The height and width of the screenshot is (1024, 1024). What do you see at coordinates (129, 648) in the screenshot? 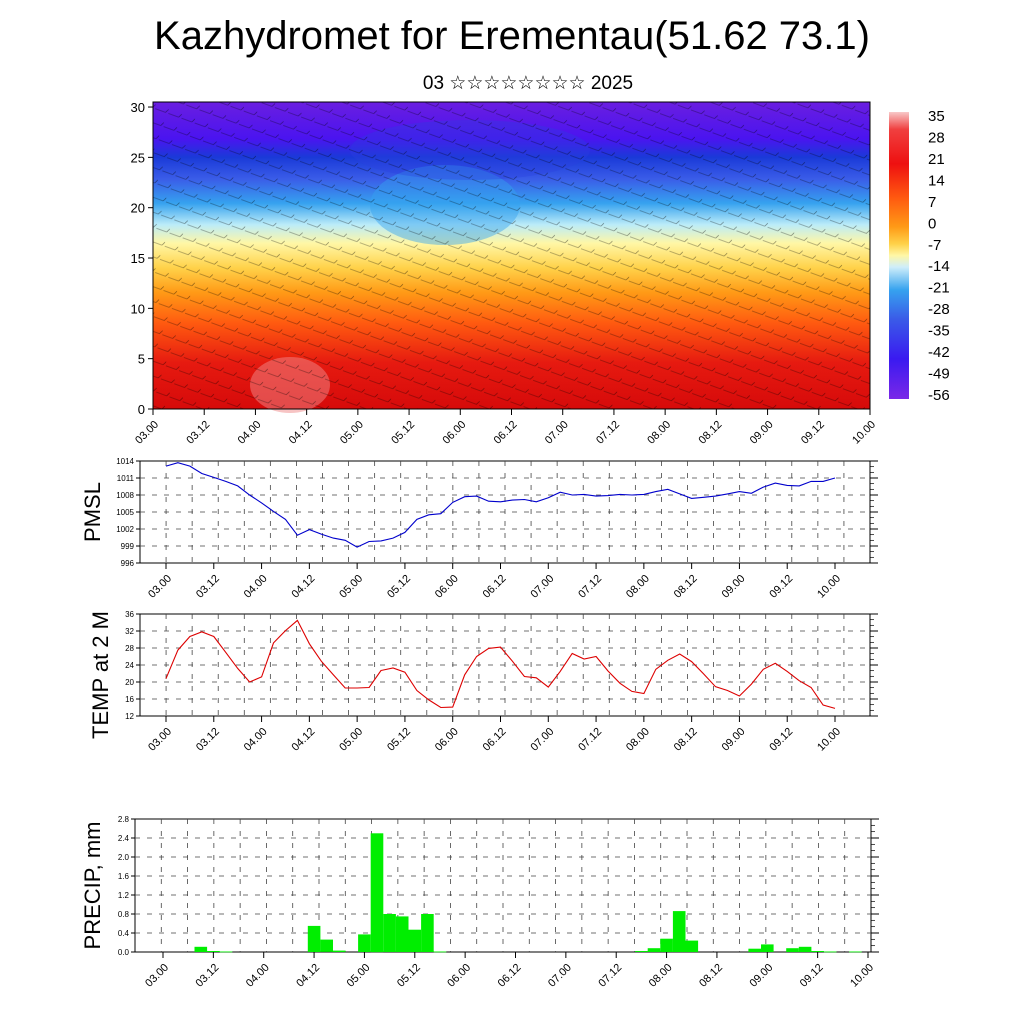
I see `y-tick-label: 28` at bounding box center [129, 648].